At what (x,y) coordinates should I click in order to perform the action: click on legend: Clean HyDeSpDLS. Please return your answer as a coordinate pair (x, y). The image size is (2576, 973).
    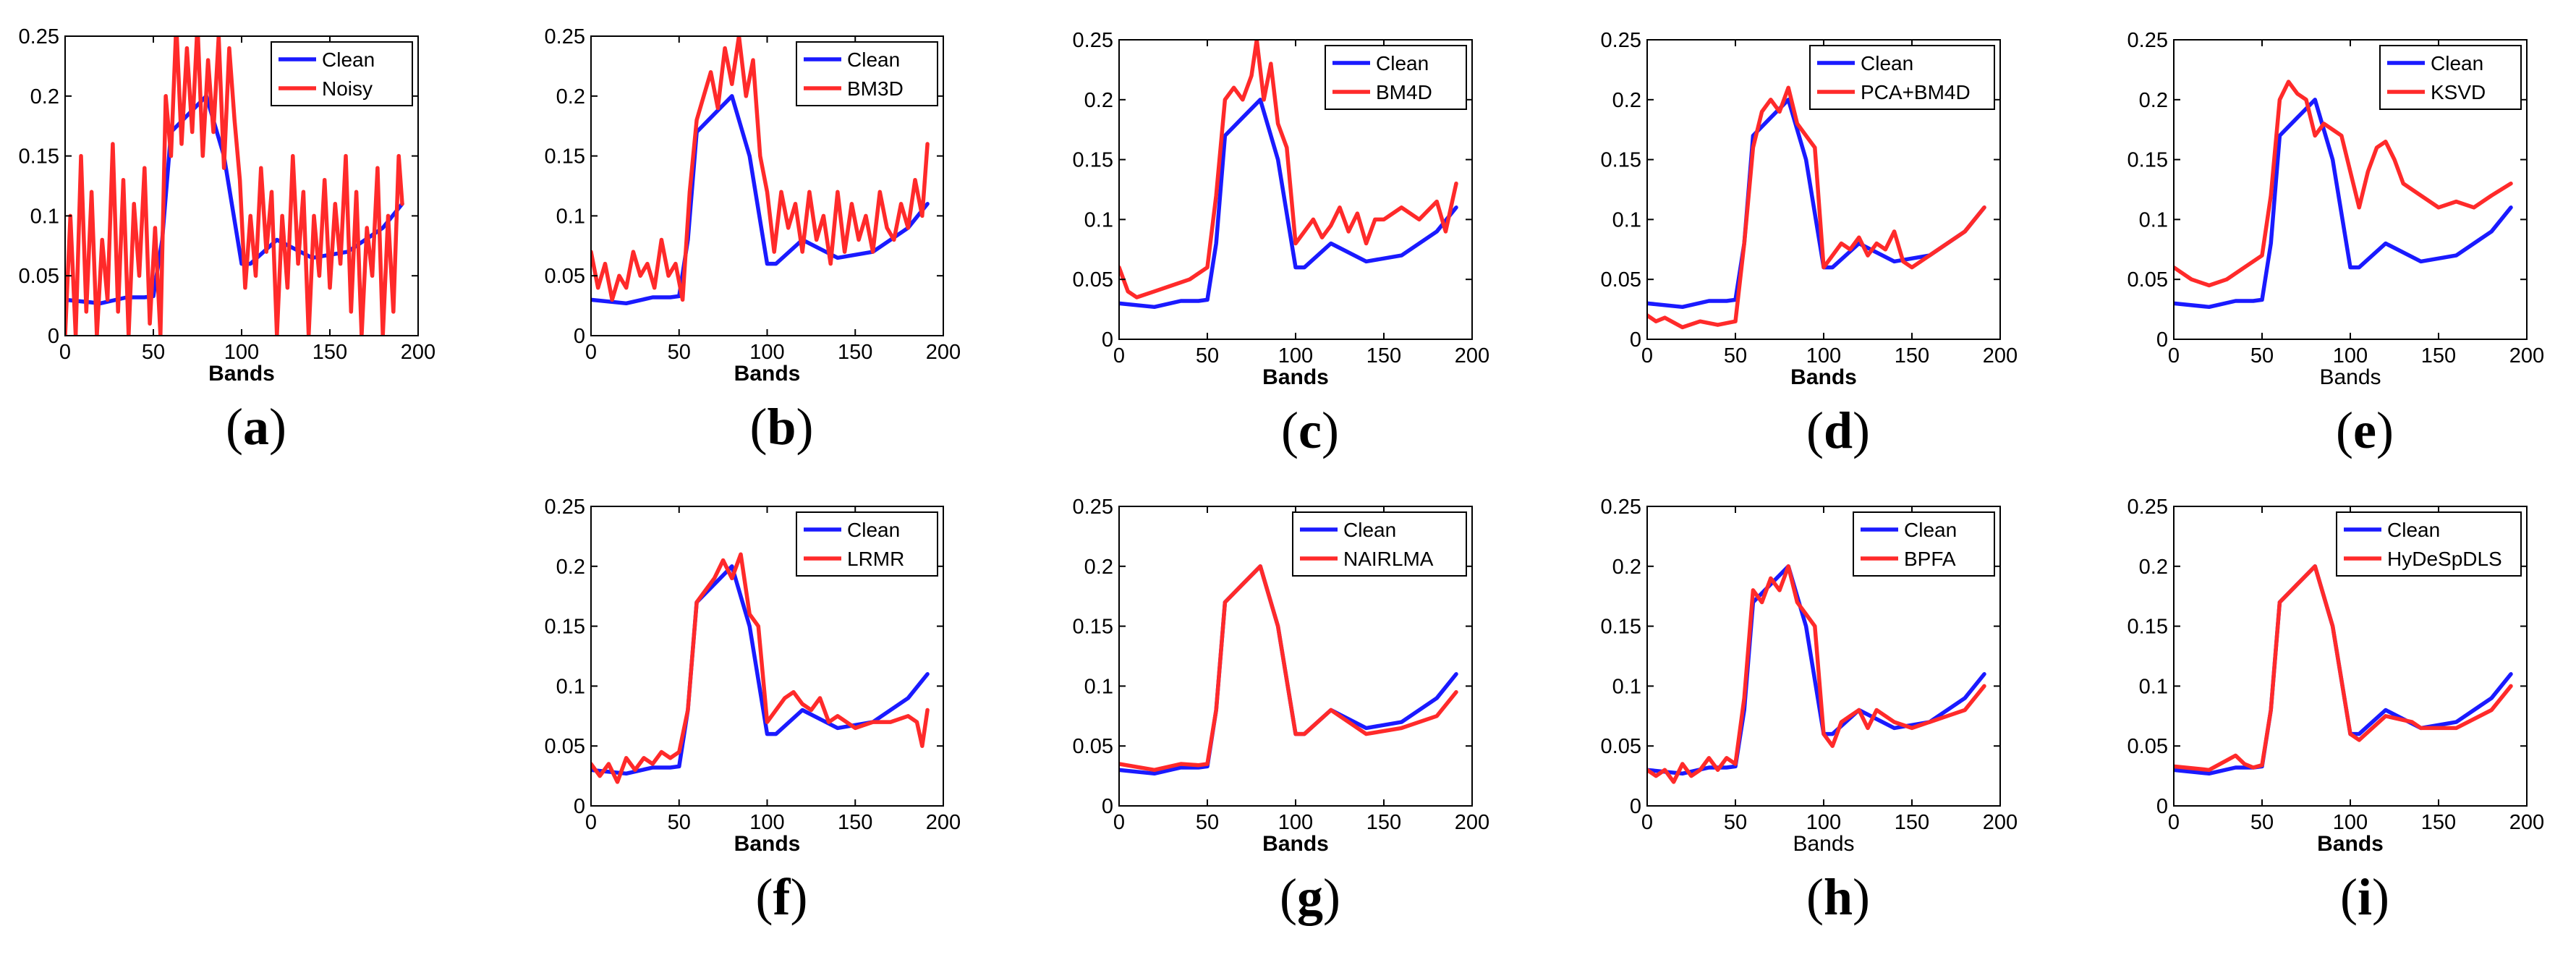
    Looking at the image, I should click on (2429, 544).